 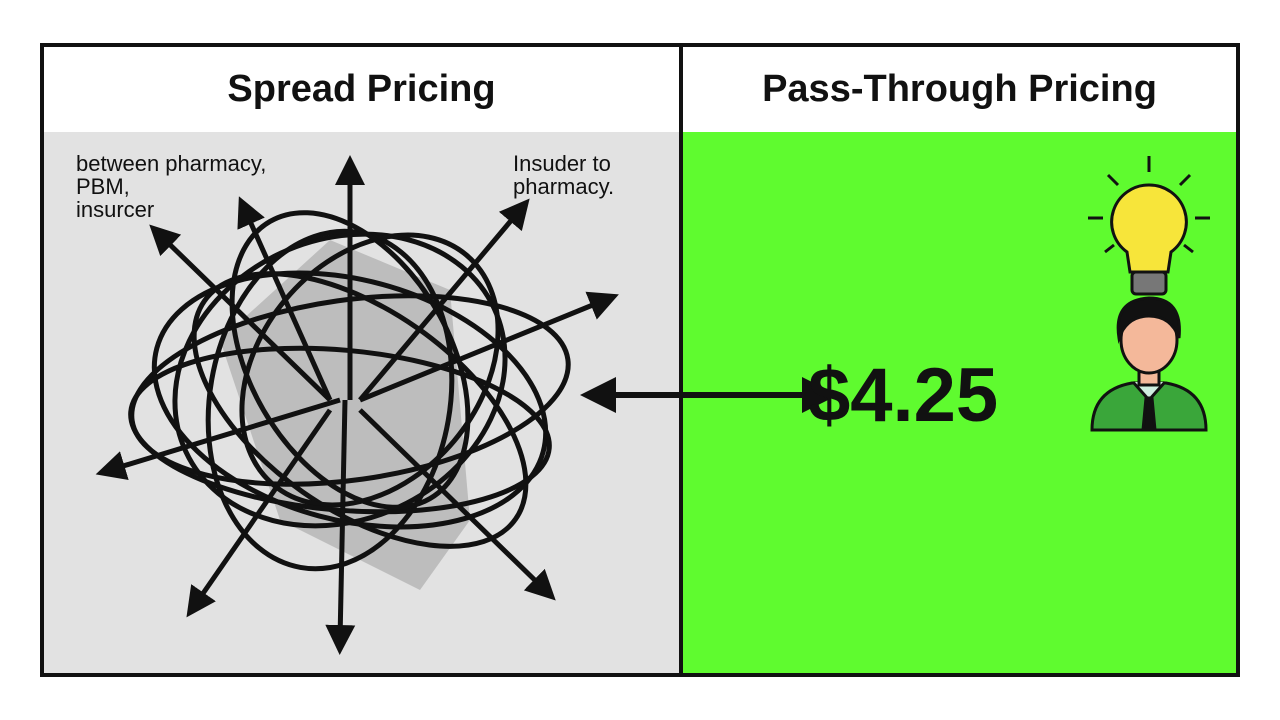 I want to click on note-between-parties: between pharmacy, PBM, insurcer, so click(x=171, y=186).